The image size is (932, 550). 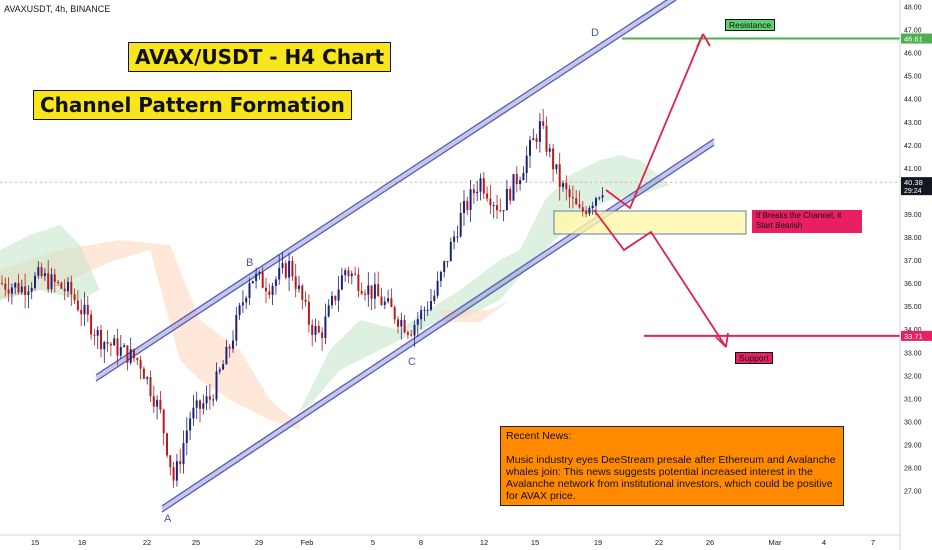 I want to click on y-tick-label: 33.00, so click(x=913, y=353).